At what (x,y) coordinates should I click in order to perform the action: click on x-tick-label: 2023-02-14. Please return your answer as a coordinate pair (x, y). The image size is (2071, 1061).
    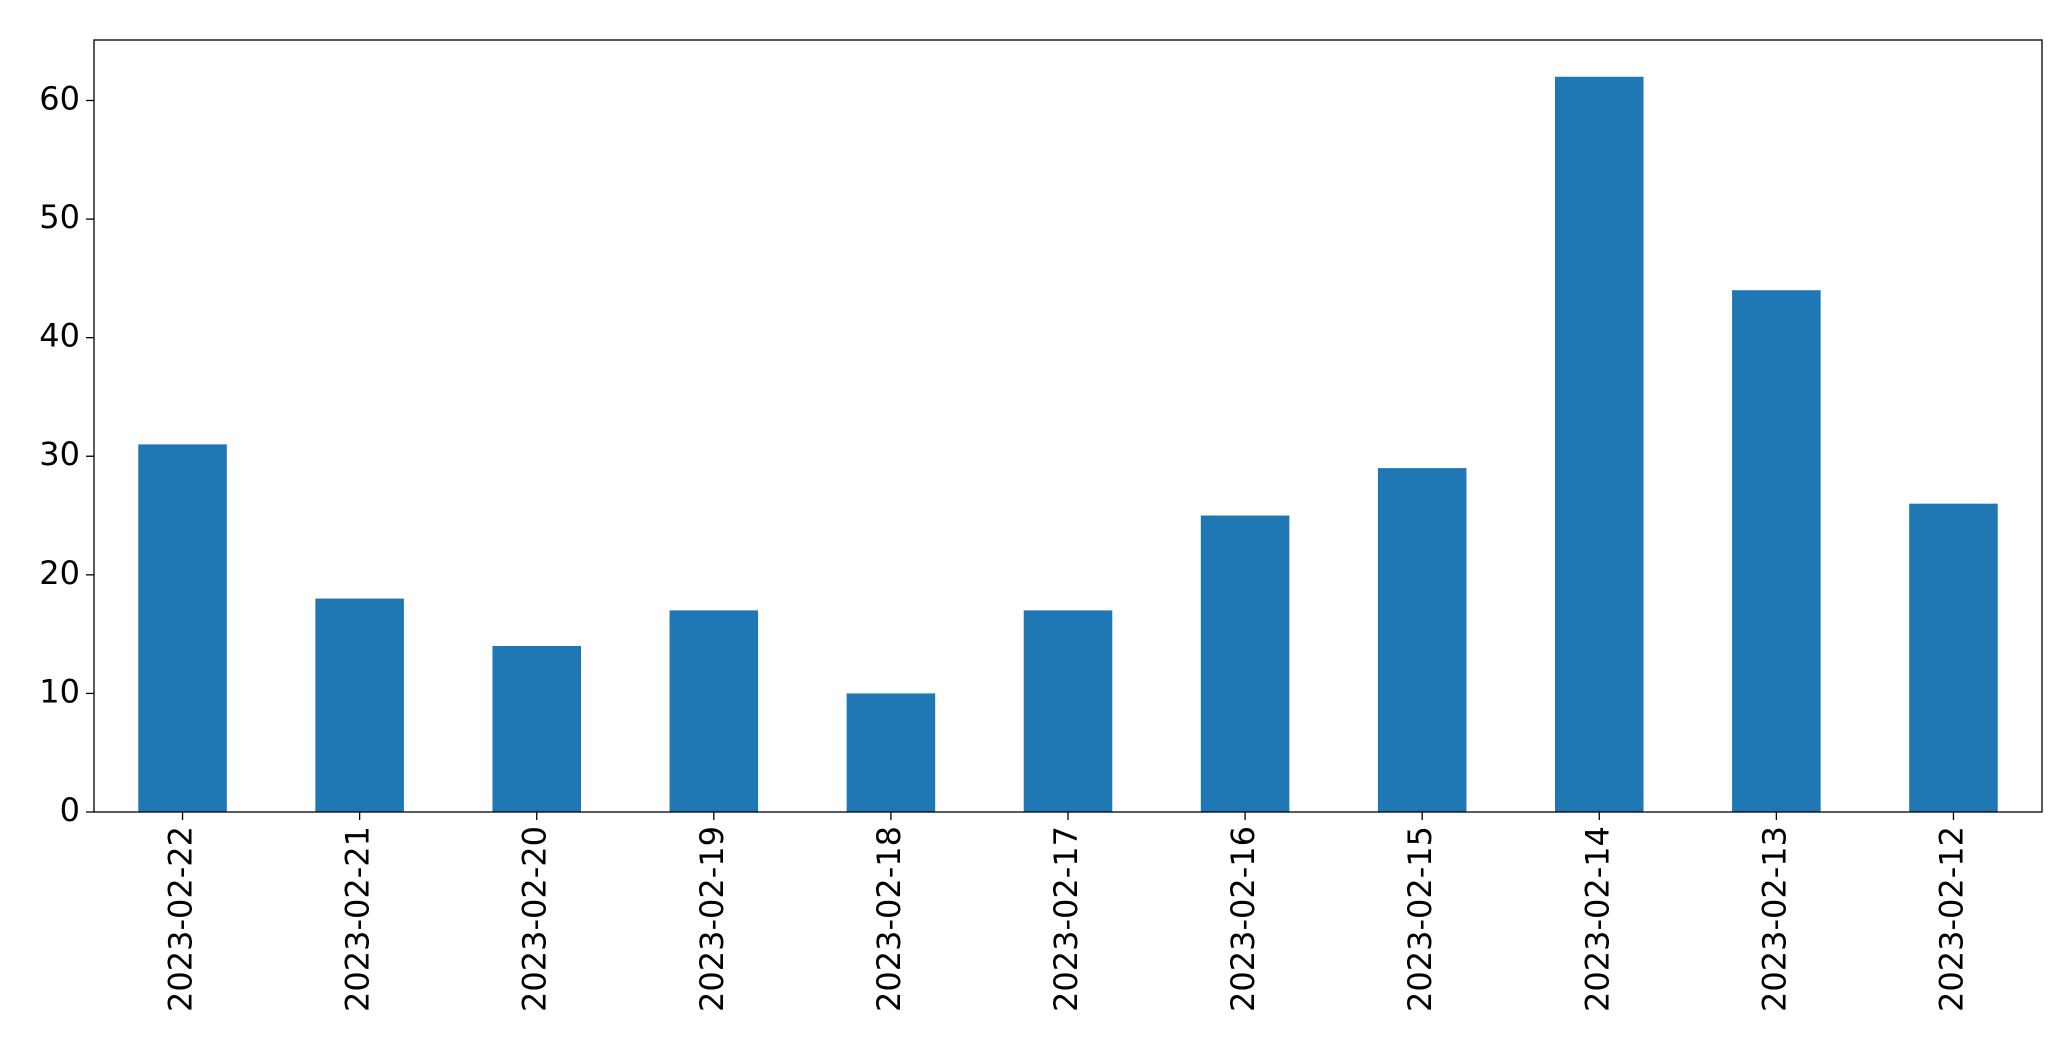
    Looking at the image, I should click on (1597, 919).